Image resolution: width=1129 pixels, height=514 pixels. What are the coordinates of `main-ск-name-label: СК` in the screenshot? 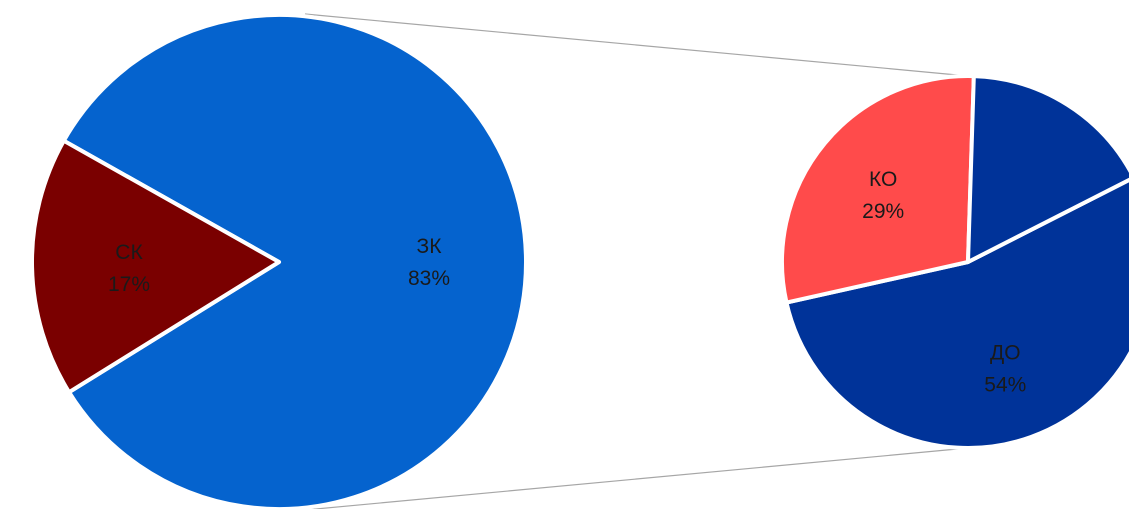 It's located at (129, 252).